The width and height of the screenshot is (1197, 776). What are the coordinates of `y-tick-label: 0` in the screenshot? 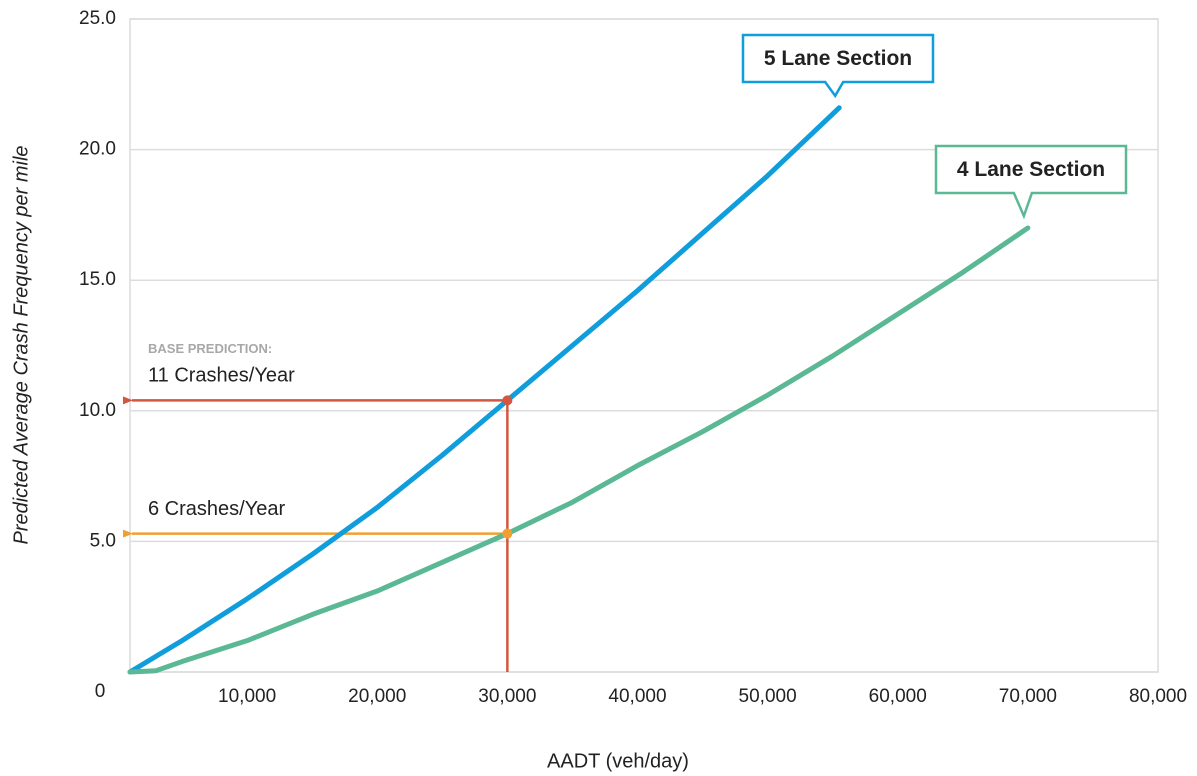 It's located at (100, 691).